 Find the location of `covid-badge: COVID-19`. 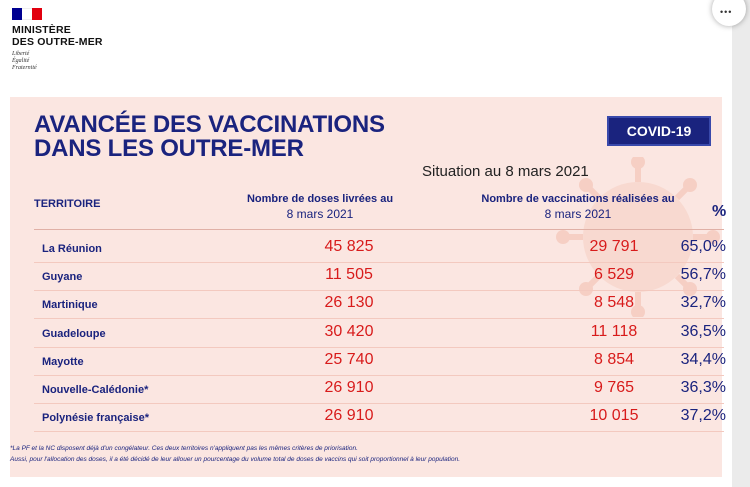

covid-badge: COVID-19 is located at coordinates (659, 131).